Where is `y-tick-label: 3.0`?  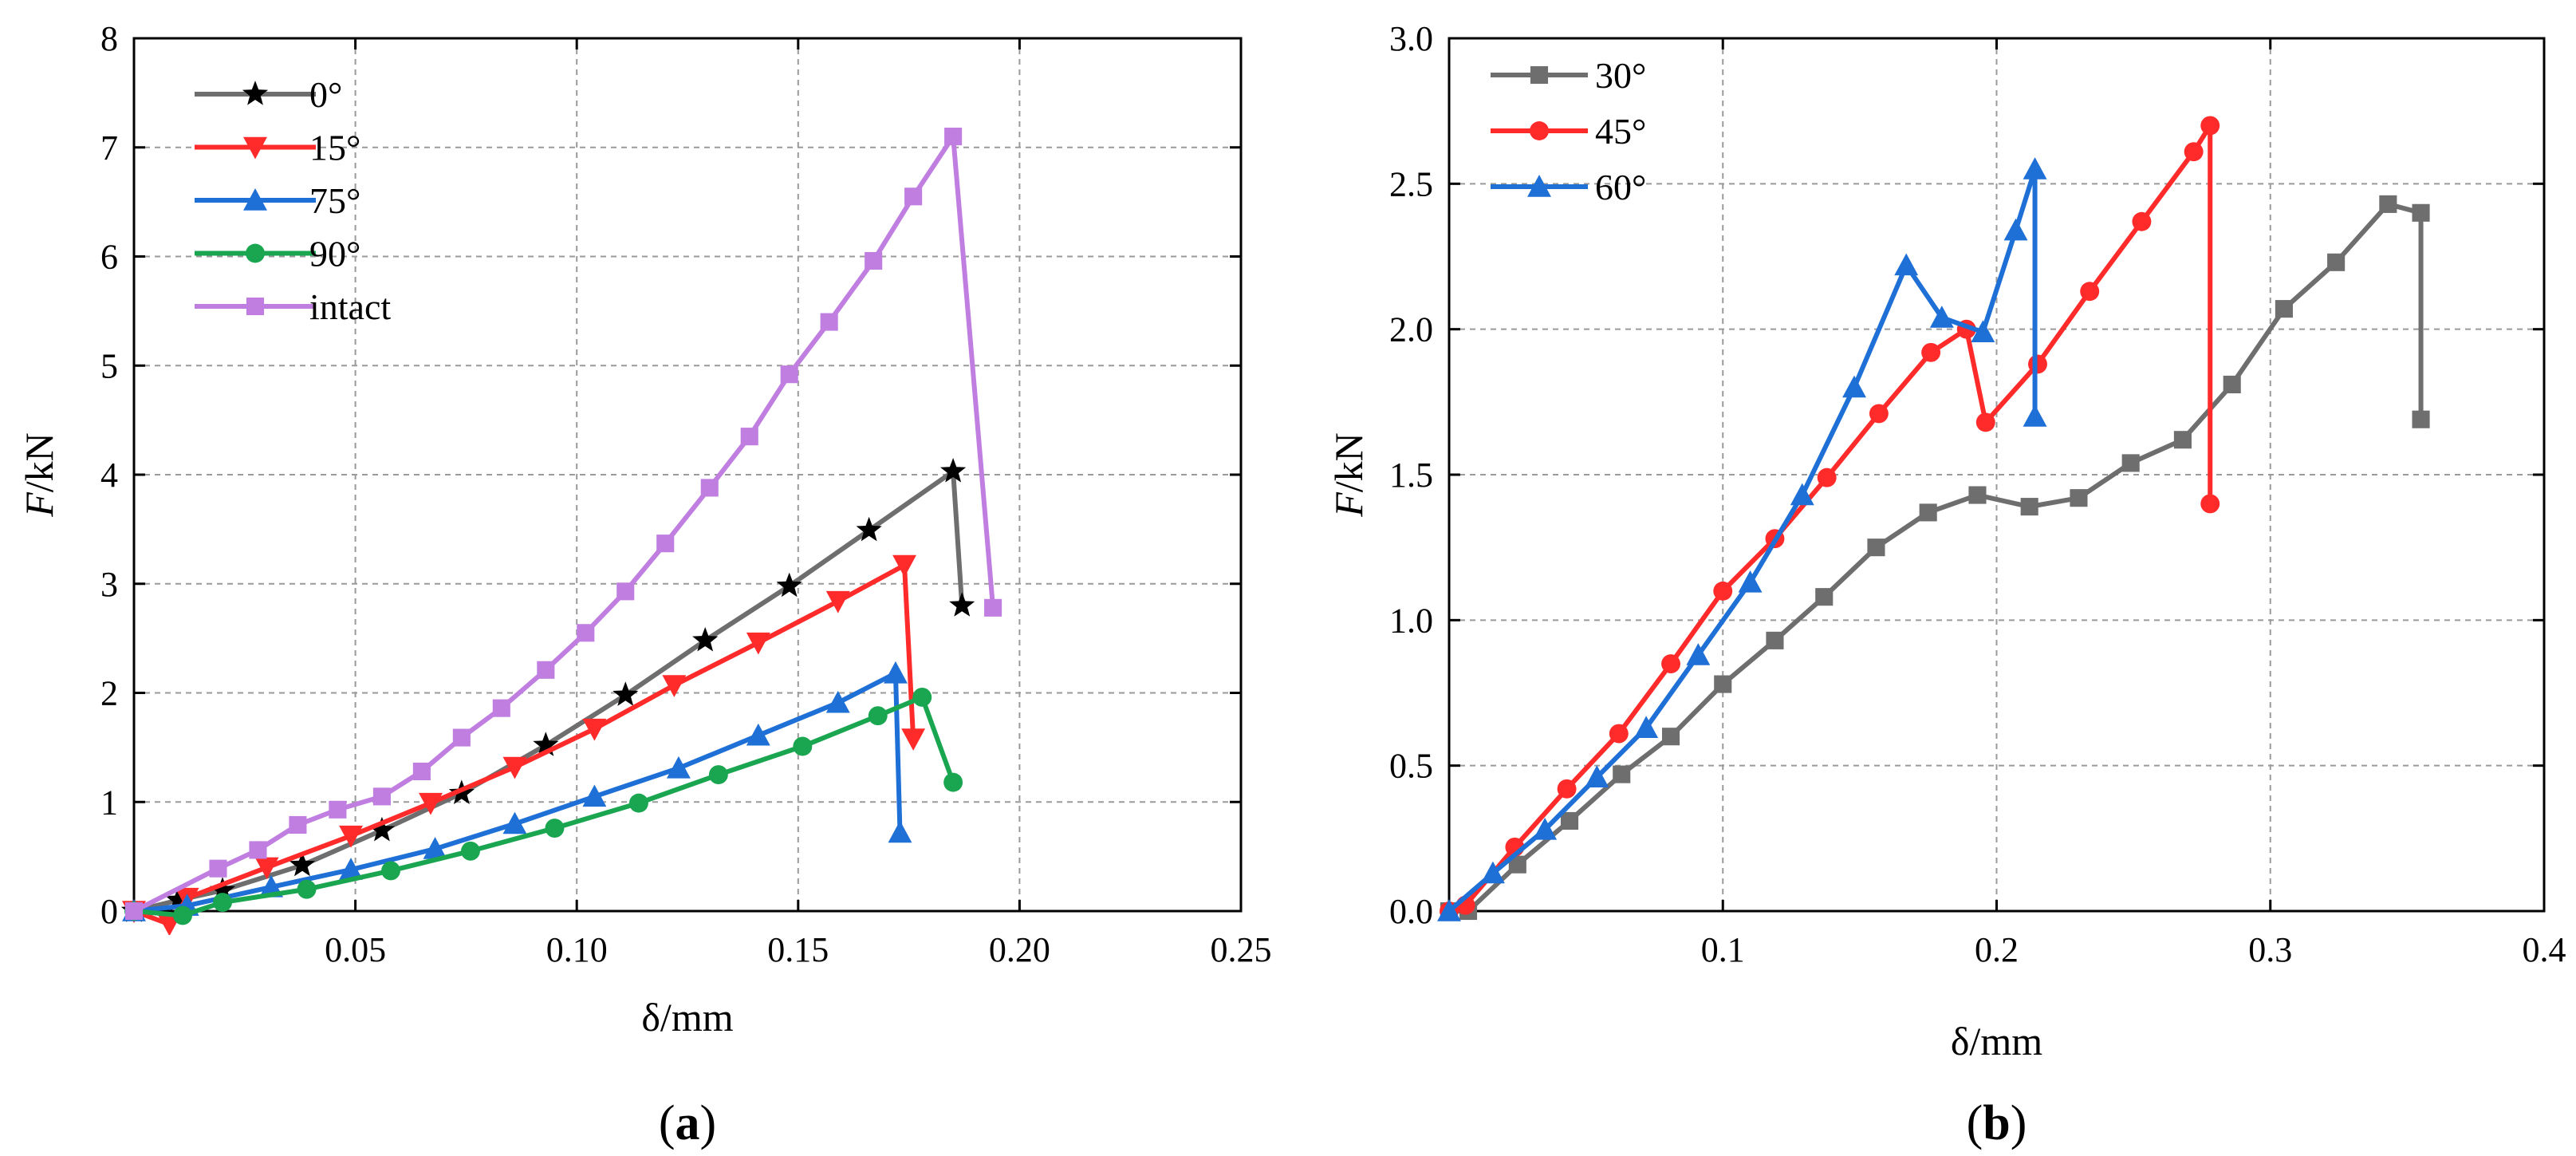 y-tick-label: 3.0 is located at coordinates (1411, 39).